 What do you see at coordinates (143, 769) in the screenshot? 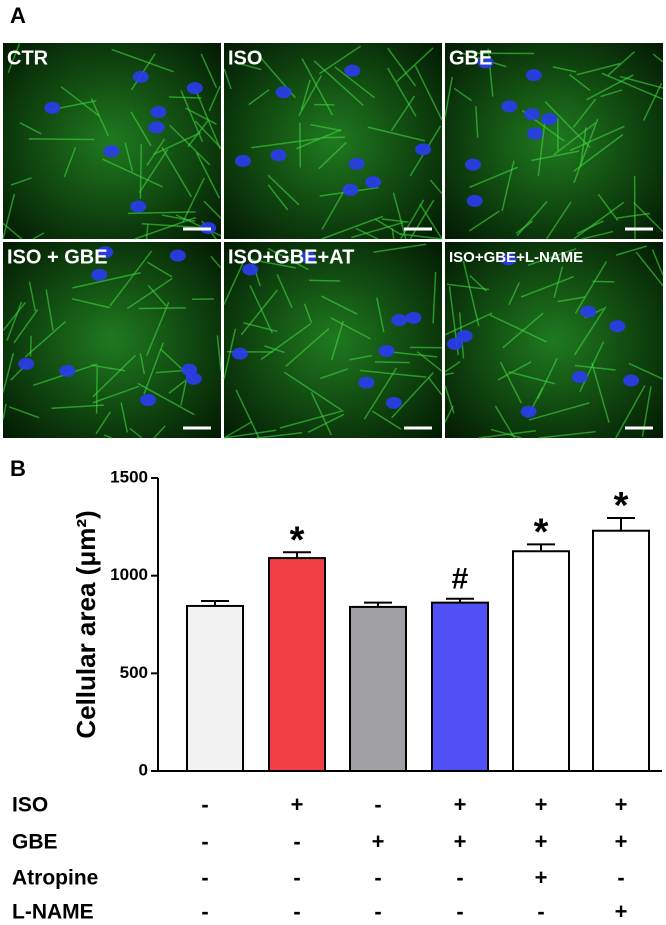
I see `y-tick-label: 0` at bounding box center [143, 769].